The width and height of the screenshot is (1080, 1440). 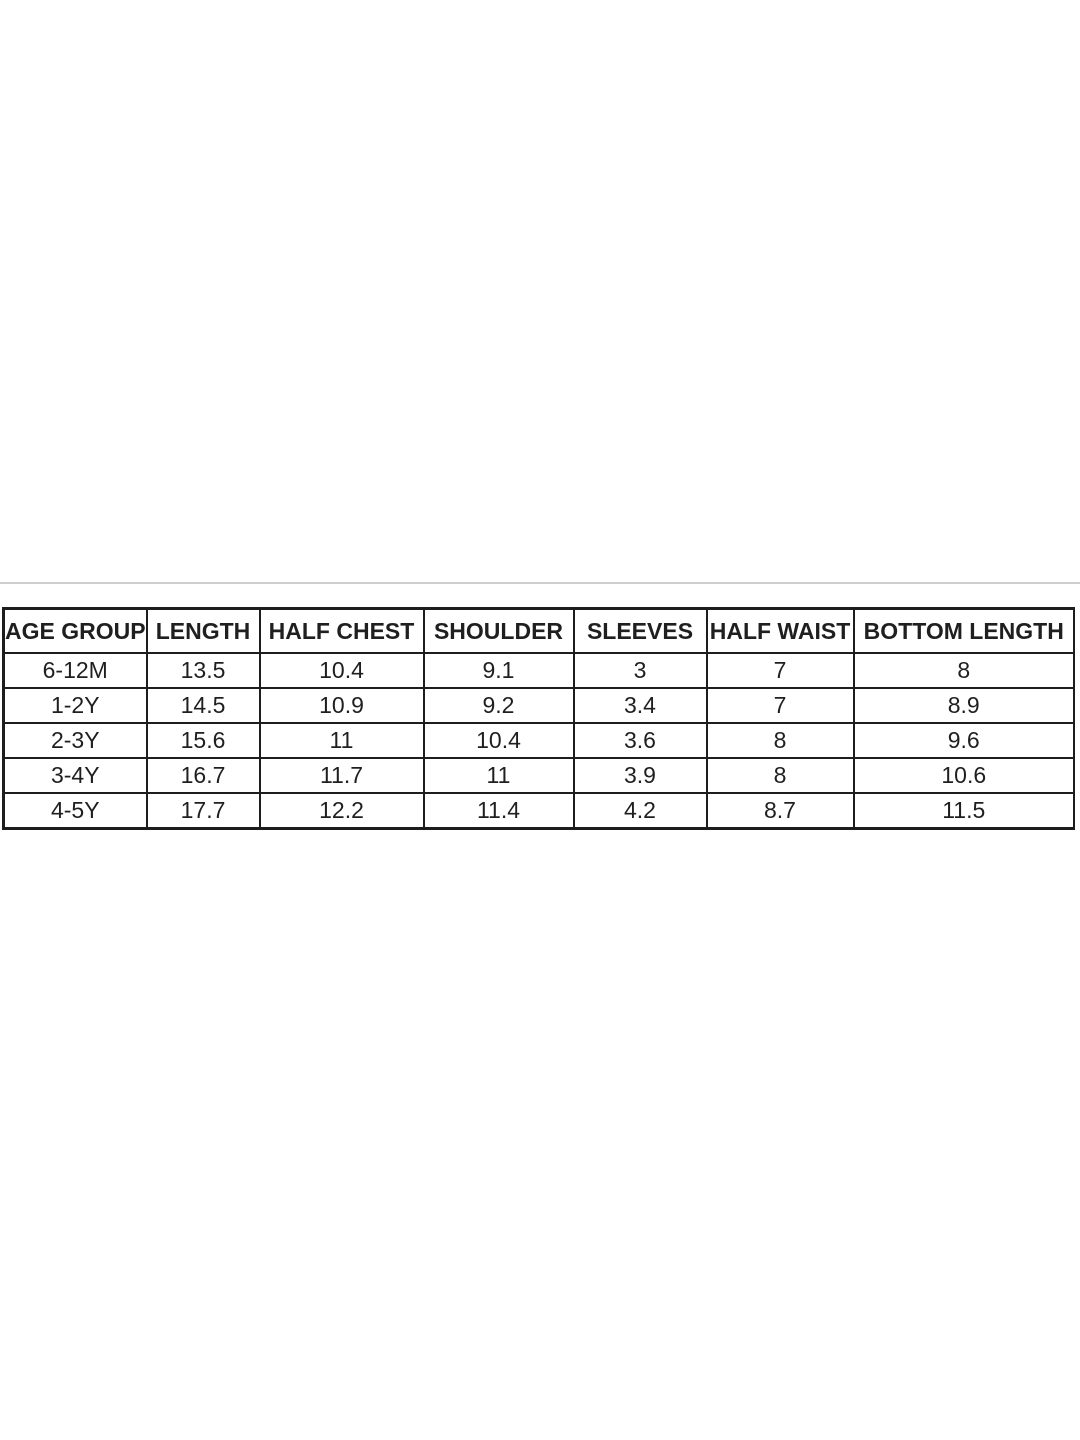 What do you see at coordinates (498, 630) in the screenshot?
I see `header-cell-shoulder: SHOULDER` at bounding box center [498, 630].